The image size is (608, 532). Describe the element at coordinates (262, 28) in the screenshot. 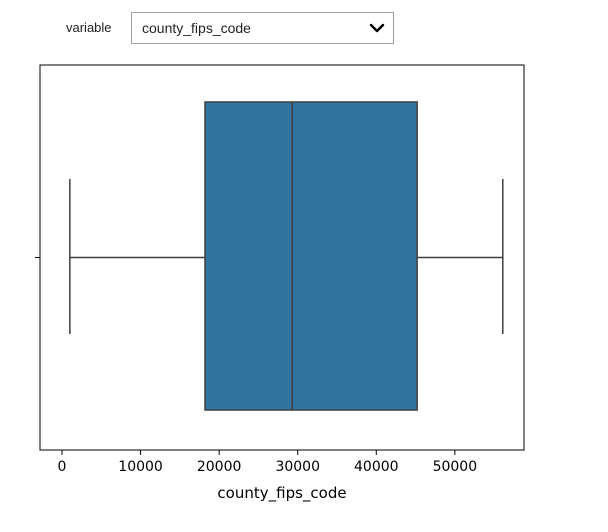

I see `variable-dropdown: county_fips_code` at that location.